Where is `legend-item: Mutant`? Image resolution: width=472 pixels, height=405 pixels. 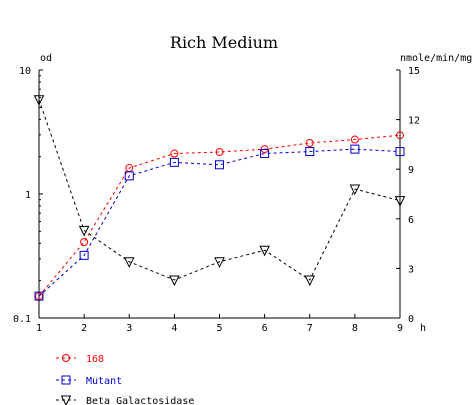 legend-item: Mutant is located at coordinates (89, 381).